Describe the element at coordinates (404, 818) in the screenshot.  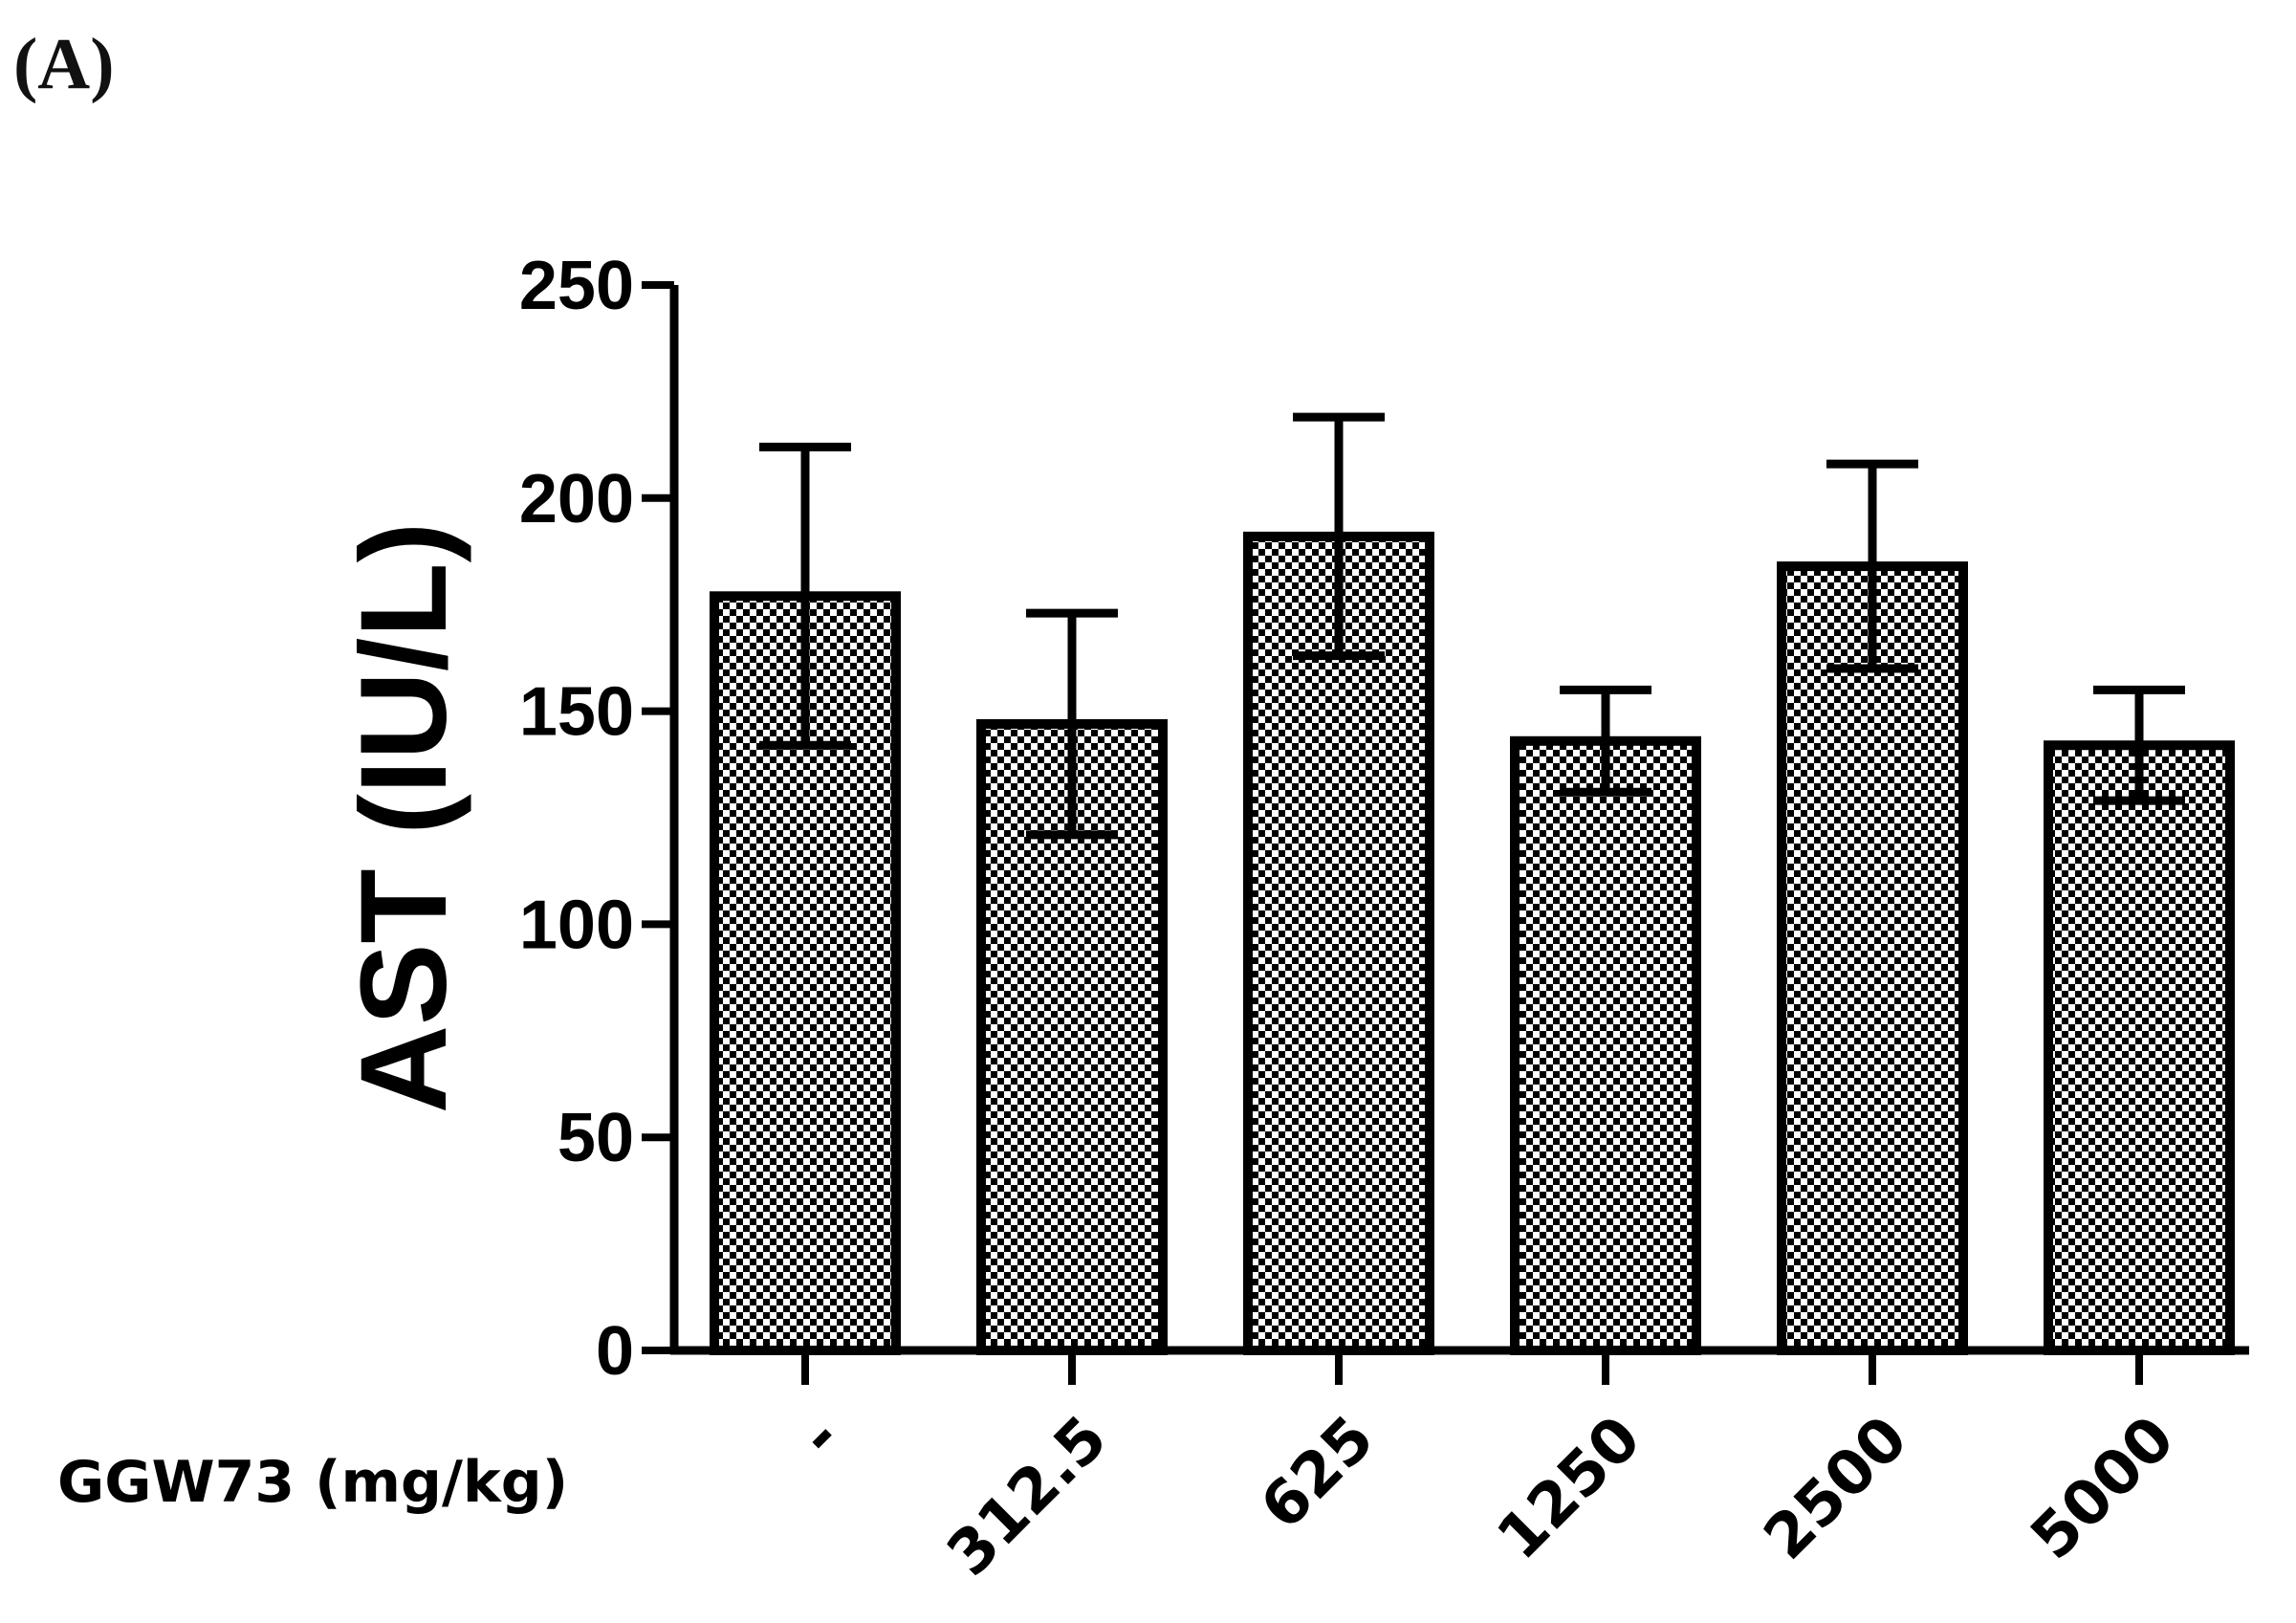
I see `y-axis-label: AST (IU/L)` at that location.